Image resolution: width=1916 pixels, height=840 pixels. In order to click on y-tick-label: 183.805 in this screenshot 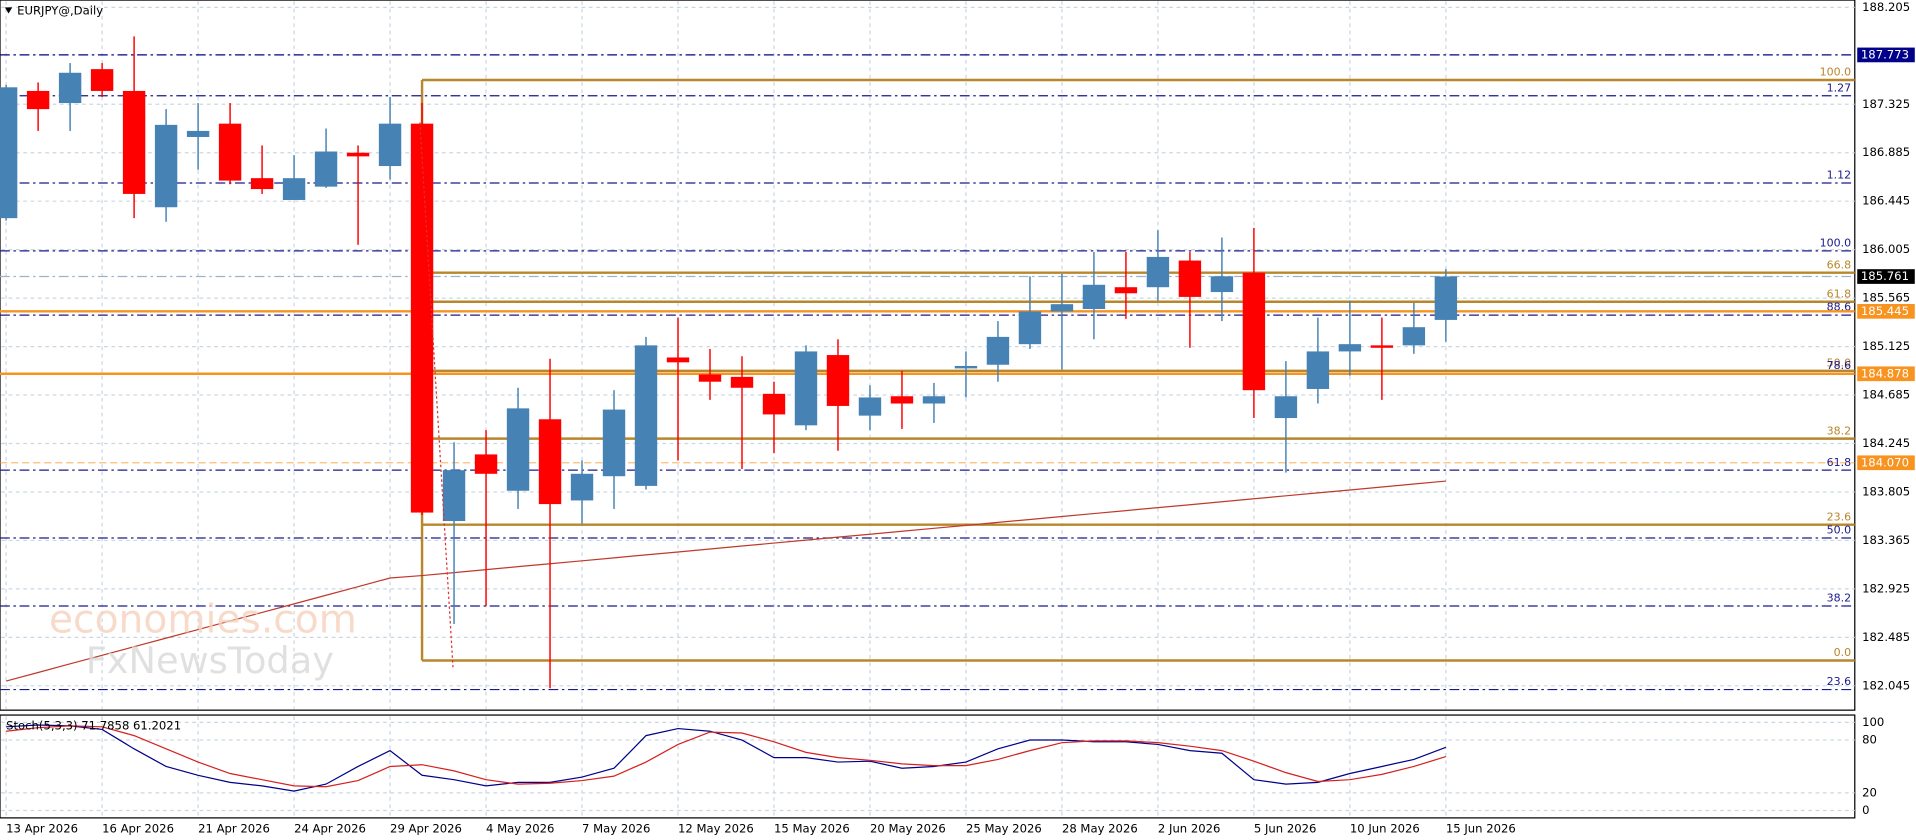, I will do `click(1886, 491)`.